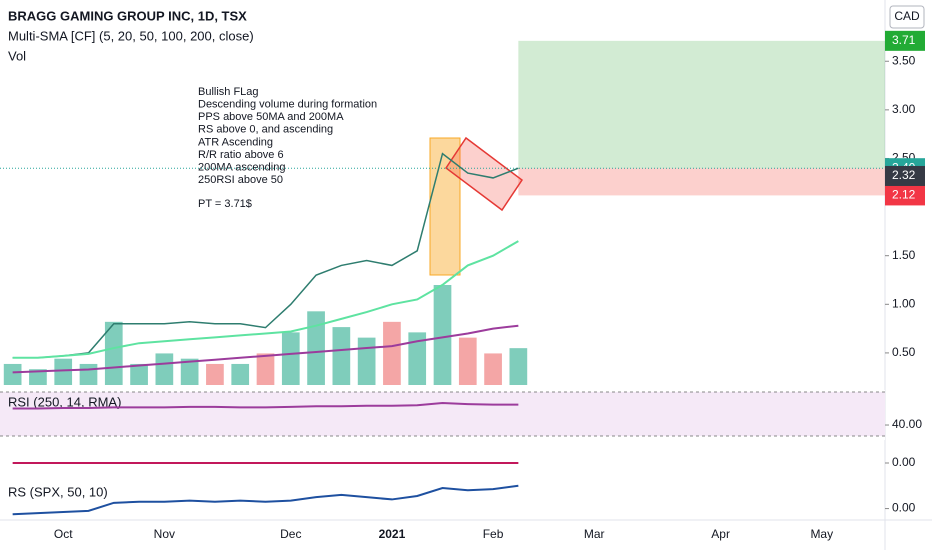 The width and height of the screenshot is (932, 550). What do you see at coordinates (225, 204) in the screenshot?
I see `annotation-line: PT = 3.71$` at bounding box center [225, 204].